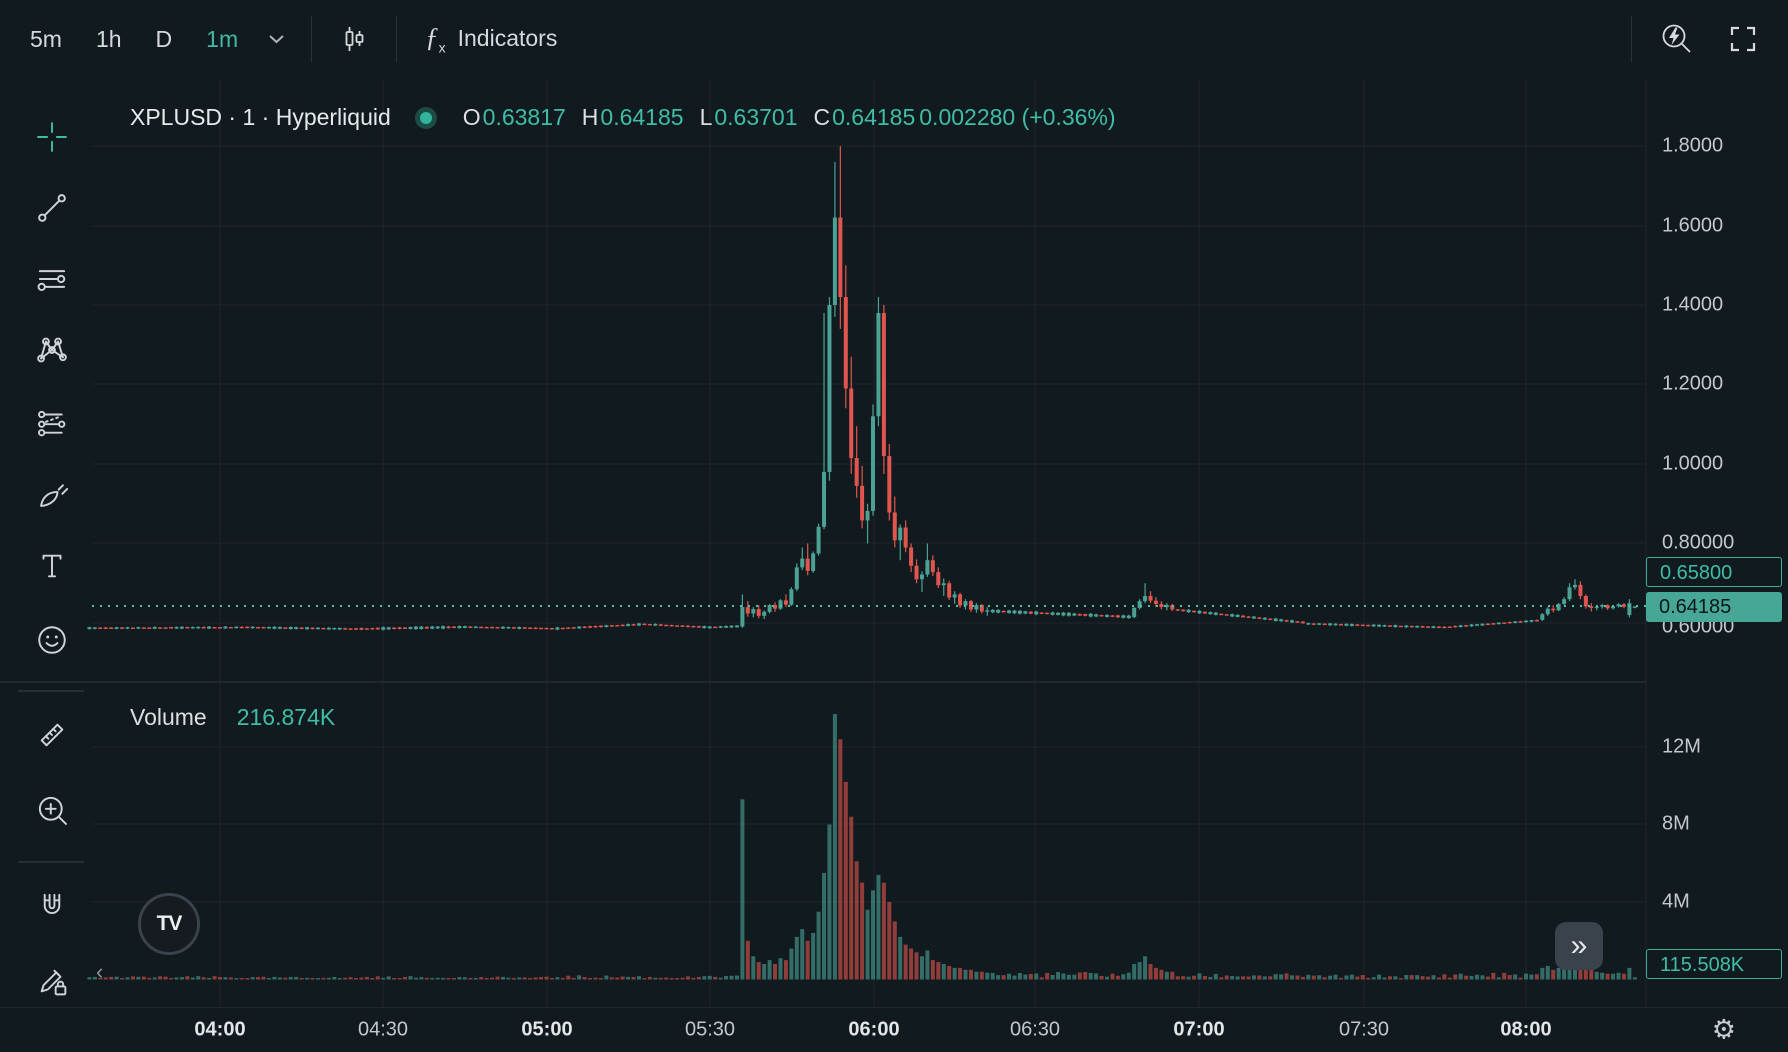 The image size is (1788, 1052). I want to click on text-tool, so click(52, 566).